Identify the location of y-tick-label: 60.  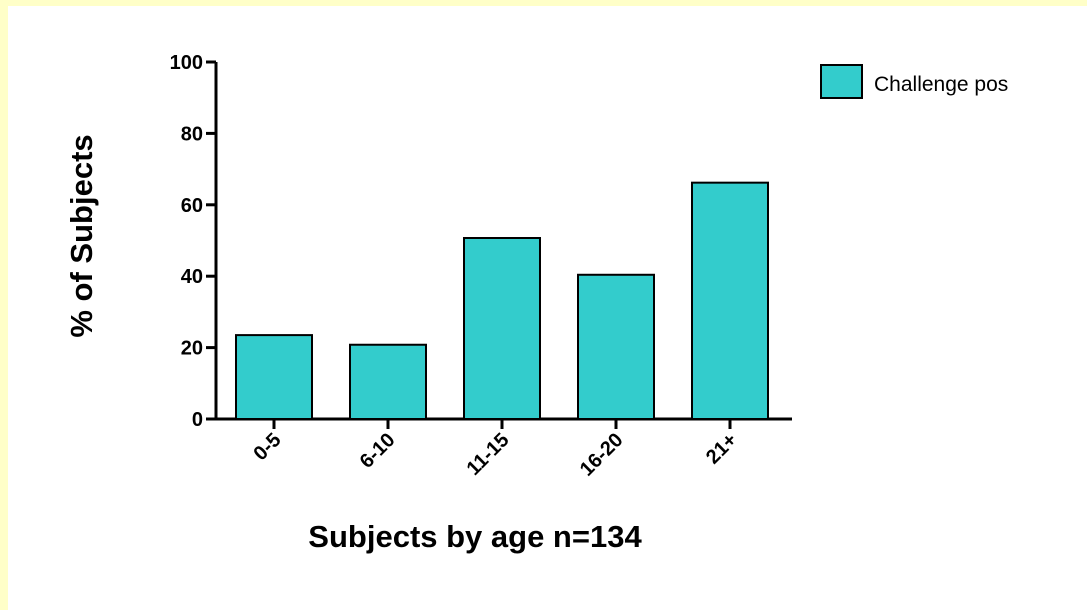
(192, 206).